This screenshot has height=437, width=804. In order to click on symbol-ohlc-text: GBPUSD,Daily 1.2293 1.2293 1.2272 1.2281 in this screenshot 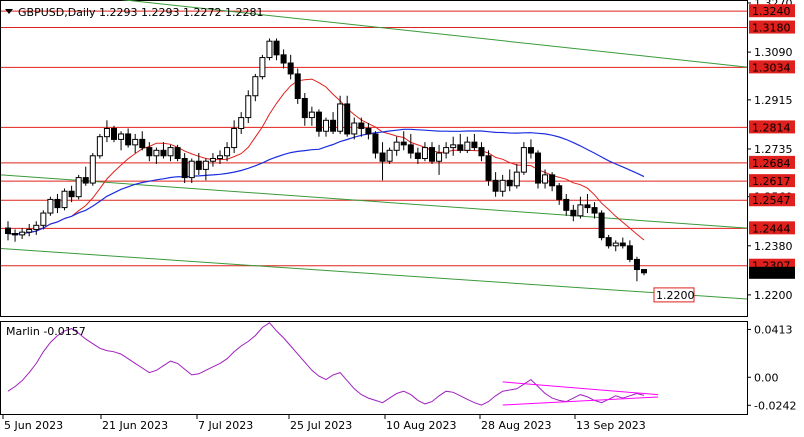, I will do `click(140, 12)`.